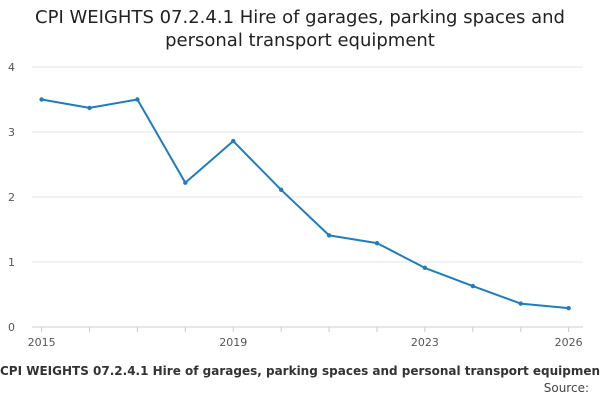 The image size is (600, 400). I want to click on y-tick-label: 2, so click(11, 197).